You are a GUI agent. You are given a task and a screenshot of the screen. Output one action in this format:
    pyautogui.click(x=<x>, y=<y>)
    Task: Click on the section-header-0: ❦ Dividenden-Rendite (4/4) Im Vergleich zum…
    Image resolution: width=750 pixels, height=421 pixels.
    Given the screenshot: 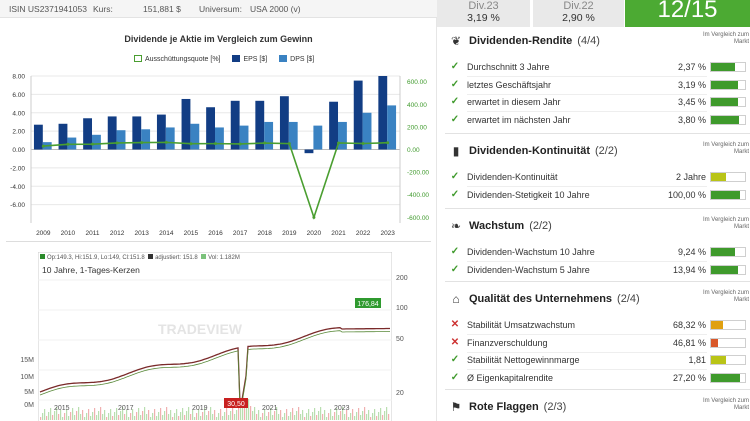 What is the action you would take?
    pyautogui.click(x=599, y=41)
    